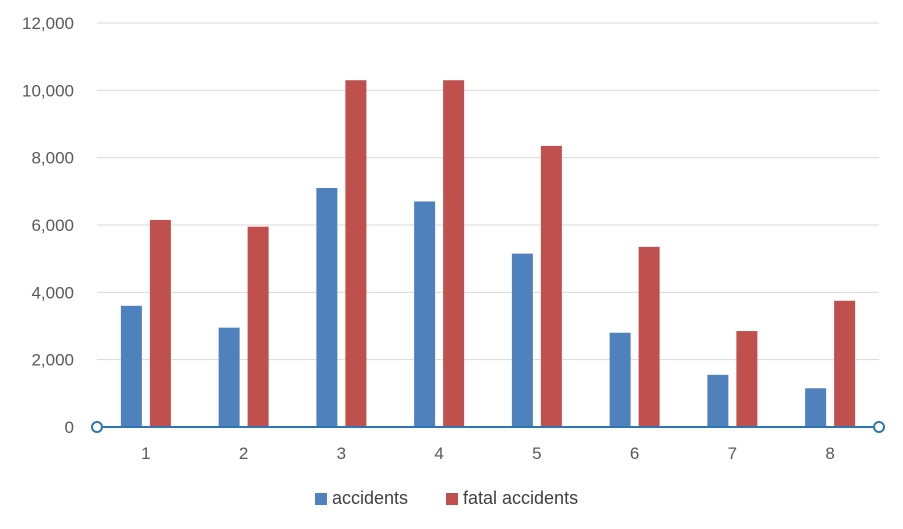 This screenshot has height=529, width=903. Describe the element at coordinates (52, 158) in the screenshot. I see `y-tick-label: 8,000` at that location.